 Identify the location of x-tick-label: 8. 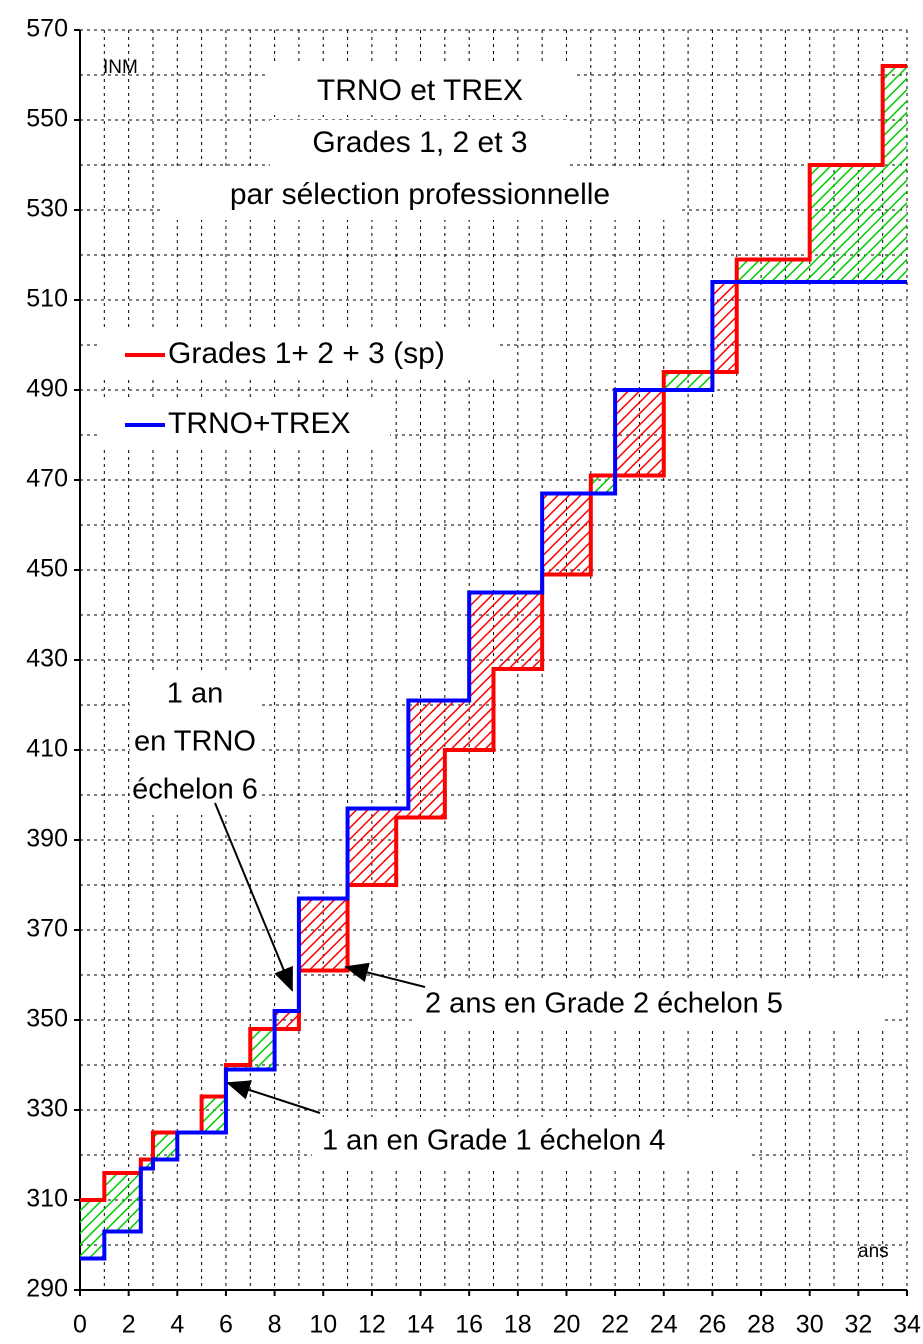
(275, 1325).